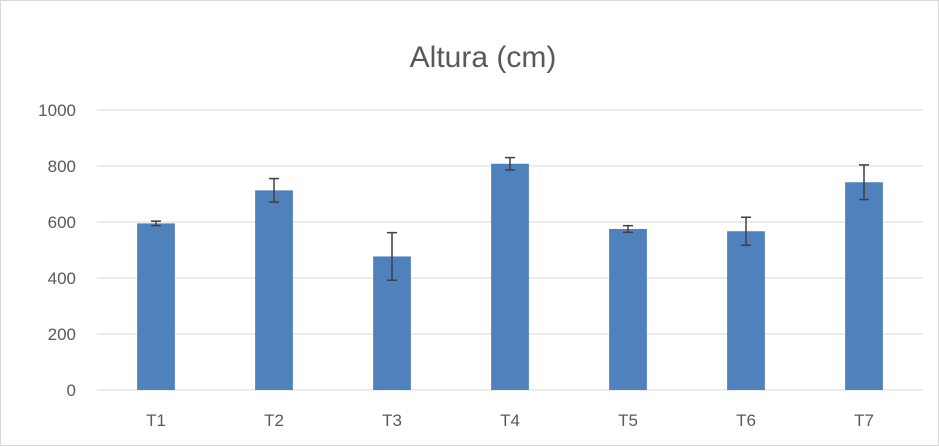  I want to click on x-tick-label: T1, so click(156, 420).